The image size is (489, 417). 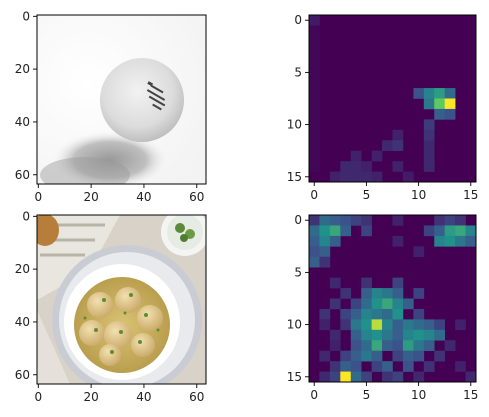 I want to click on x-tick-label: 60, so click(x=196, y=397).